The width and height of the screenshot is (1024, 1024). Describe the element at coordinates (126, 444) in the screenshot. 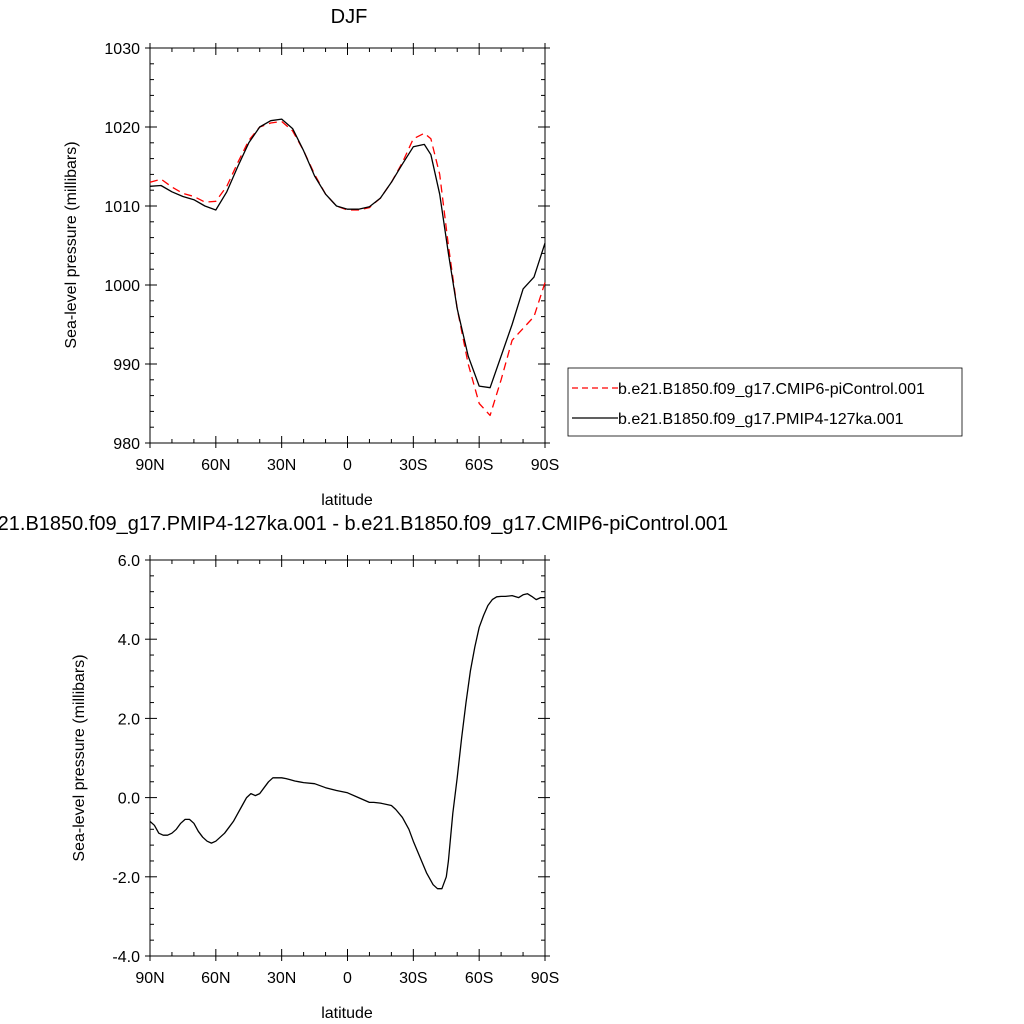

I see `y-tick-label: 980` at that location.